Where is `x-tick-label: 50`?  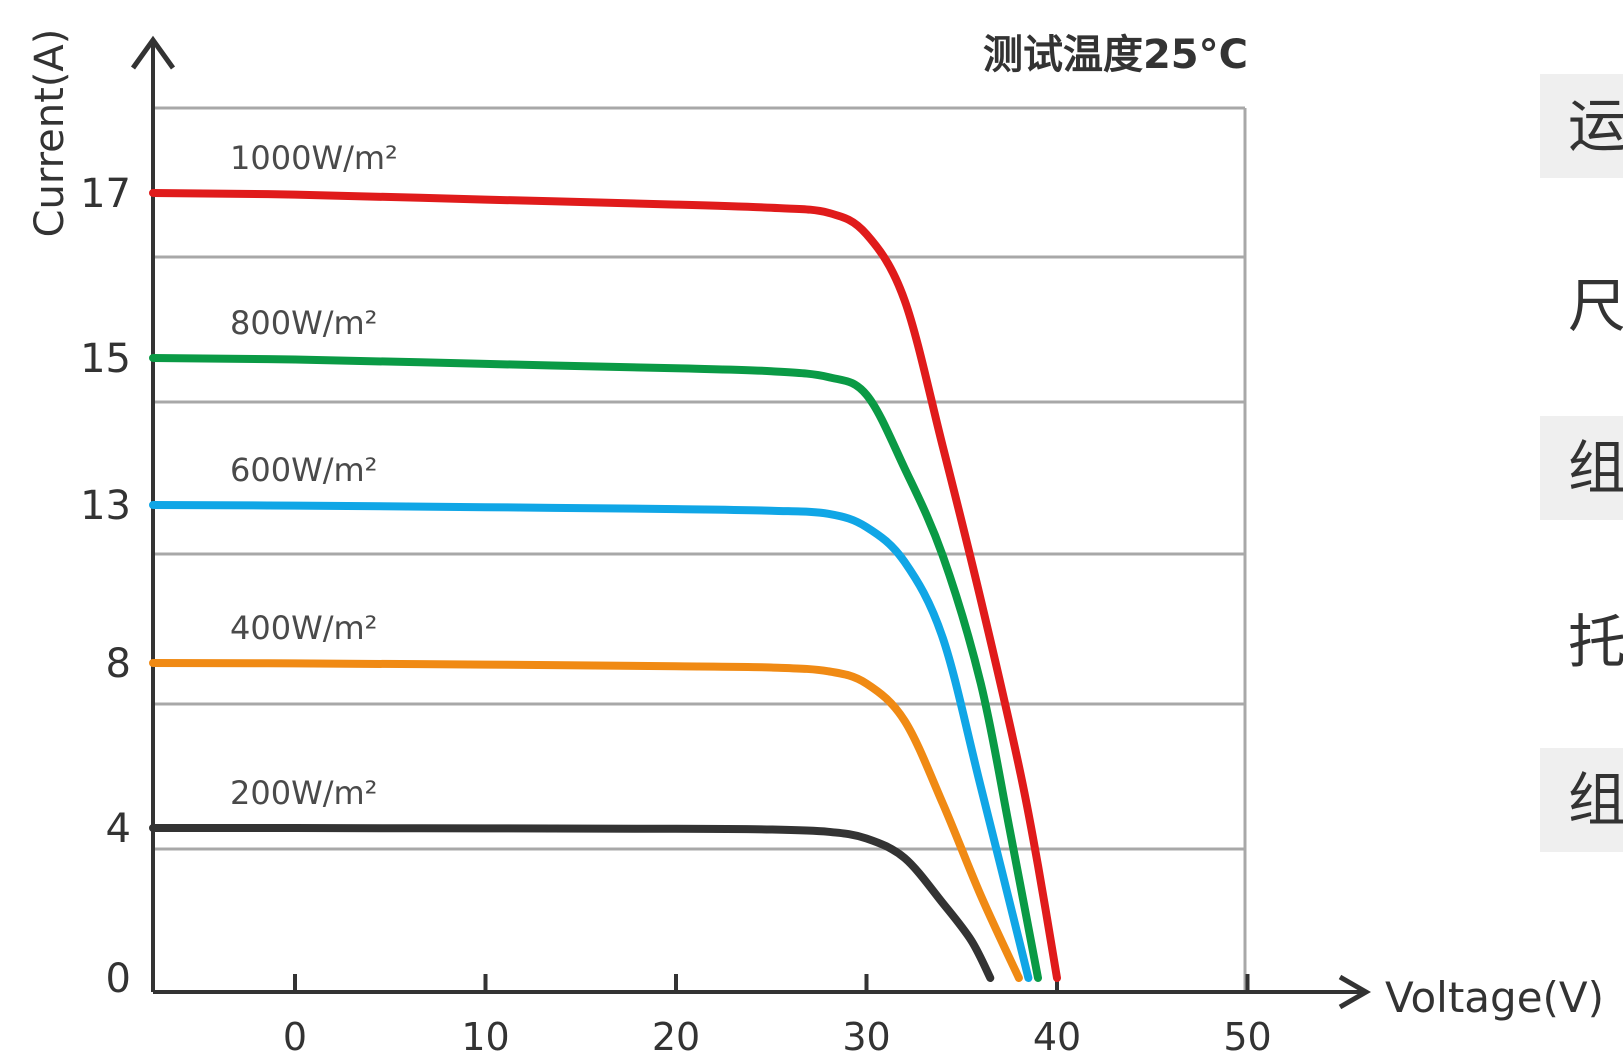
x-tick-label: 50 is located at coordinates (1247, 1034).